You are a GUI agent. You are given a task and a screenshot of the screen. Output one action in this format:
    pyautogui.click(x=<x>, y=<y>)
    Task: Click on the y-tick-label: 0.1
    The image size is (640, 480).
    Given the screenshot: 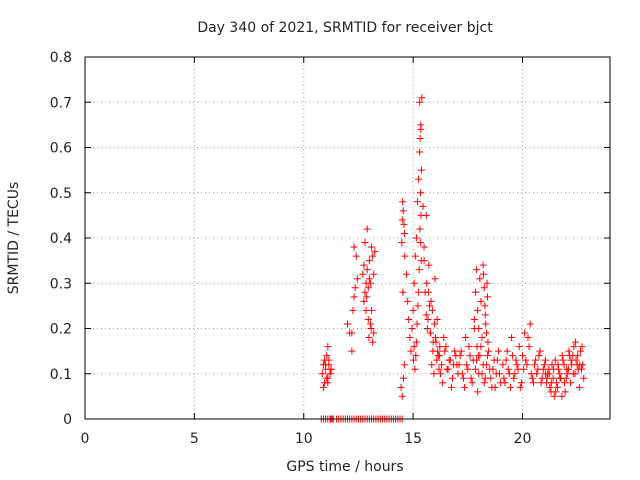 What is the action you would take?
    pyautogui.click(x=61, y=375)
    